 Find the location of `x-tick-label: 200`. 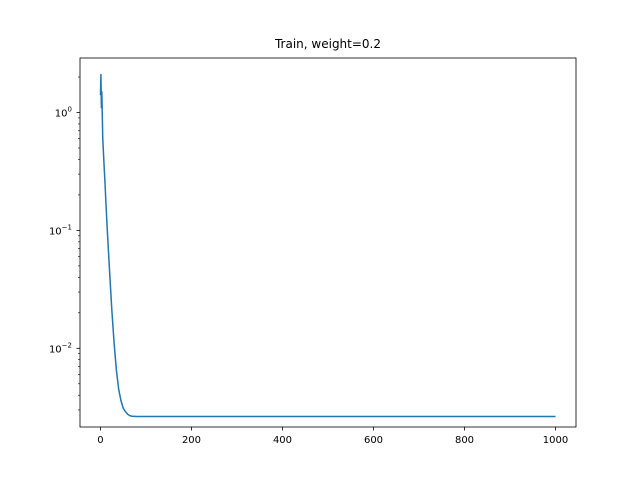

x-tick-label: 200 is located at coordinates (191, 440).